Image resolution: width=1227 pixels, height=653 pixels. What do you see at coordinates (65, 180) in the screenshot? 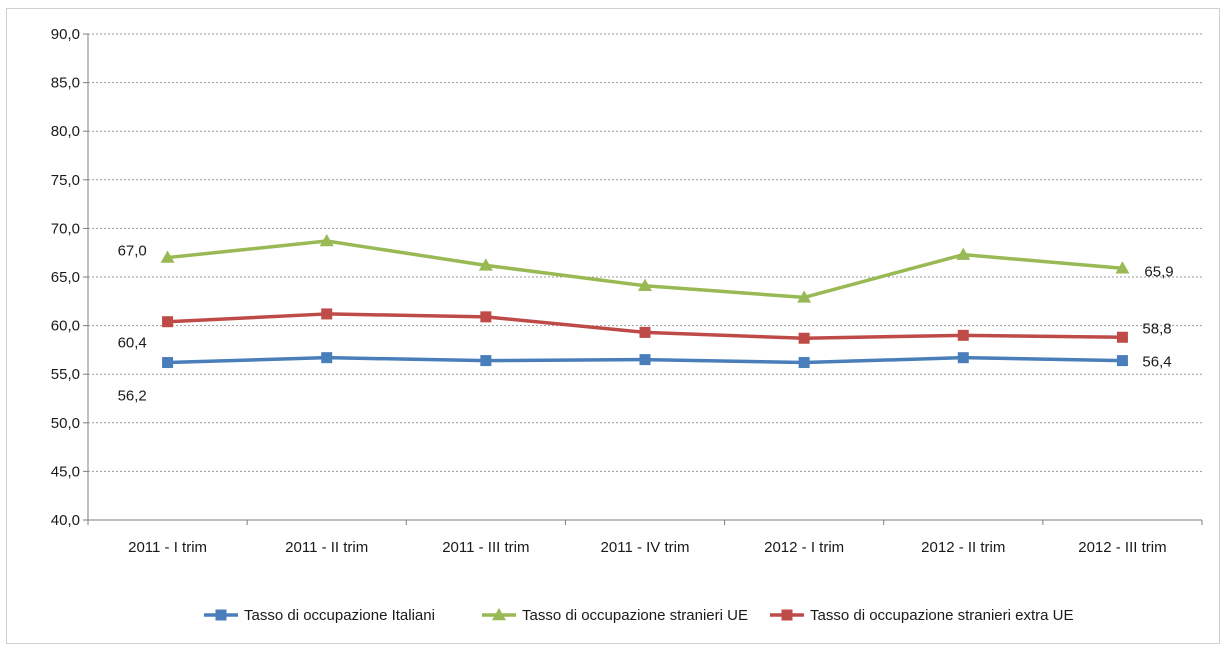
I see `y-tick-label: 75,0` at bounding box center [65, 180].